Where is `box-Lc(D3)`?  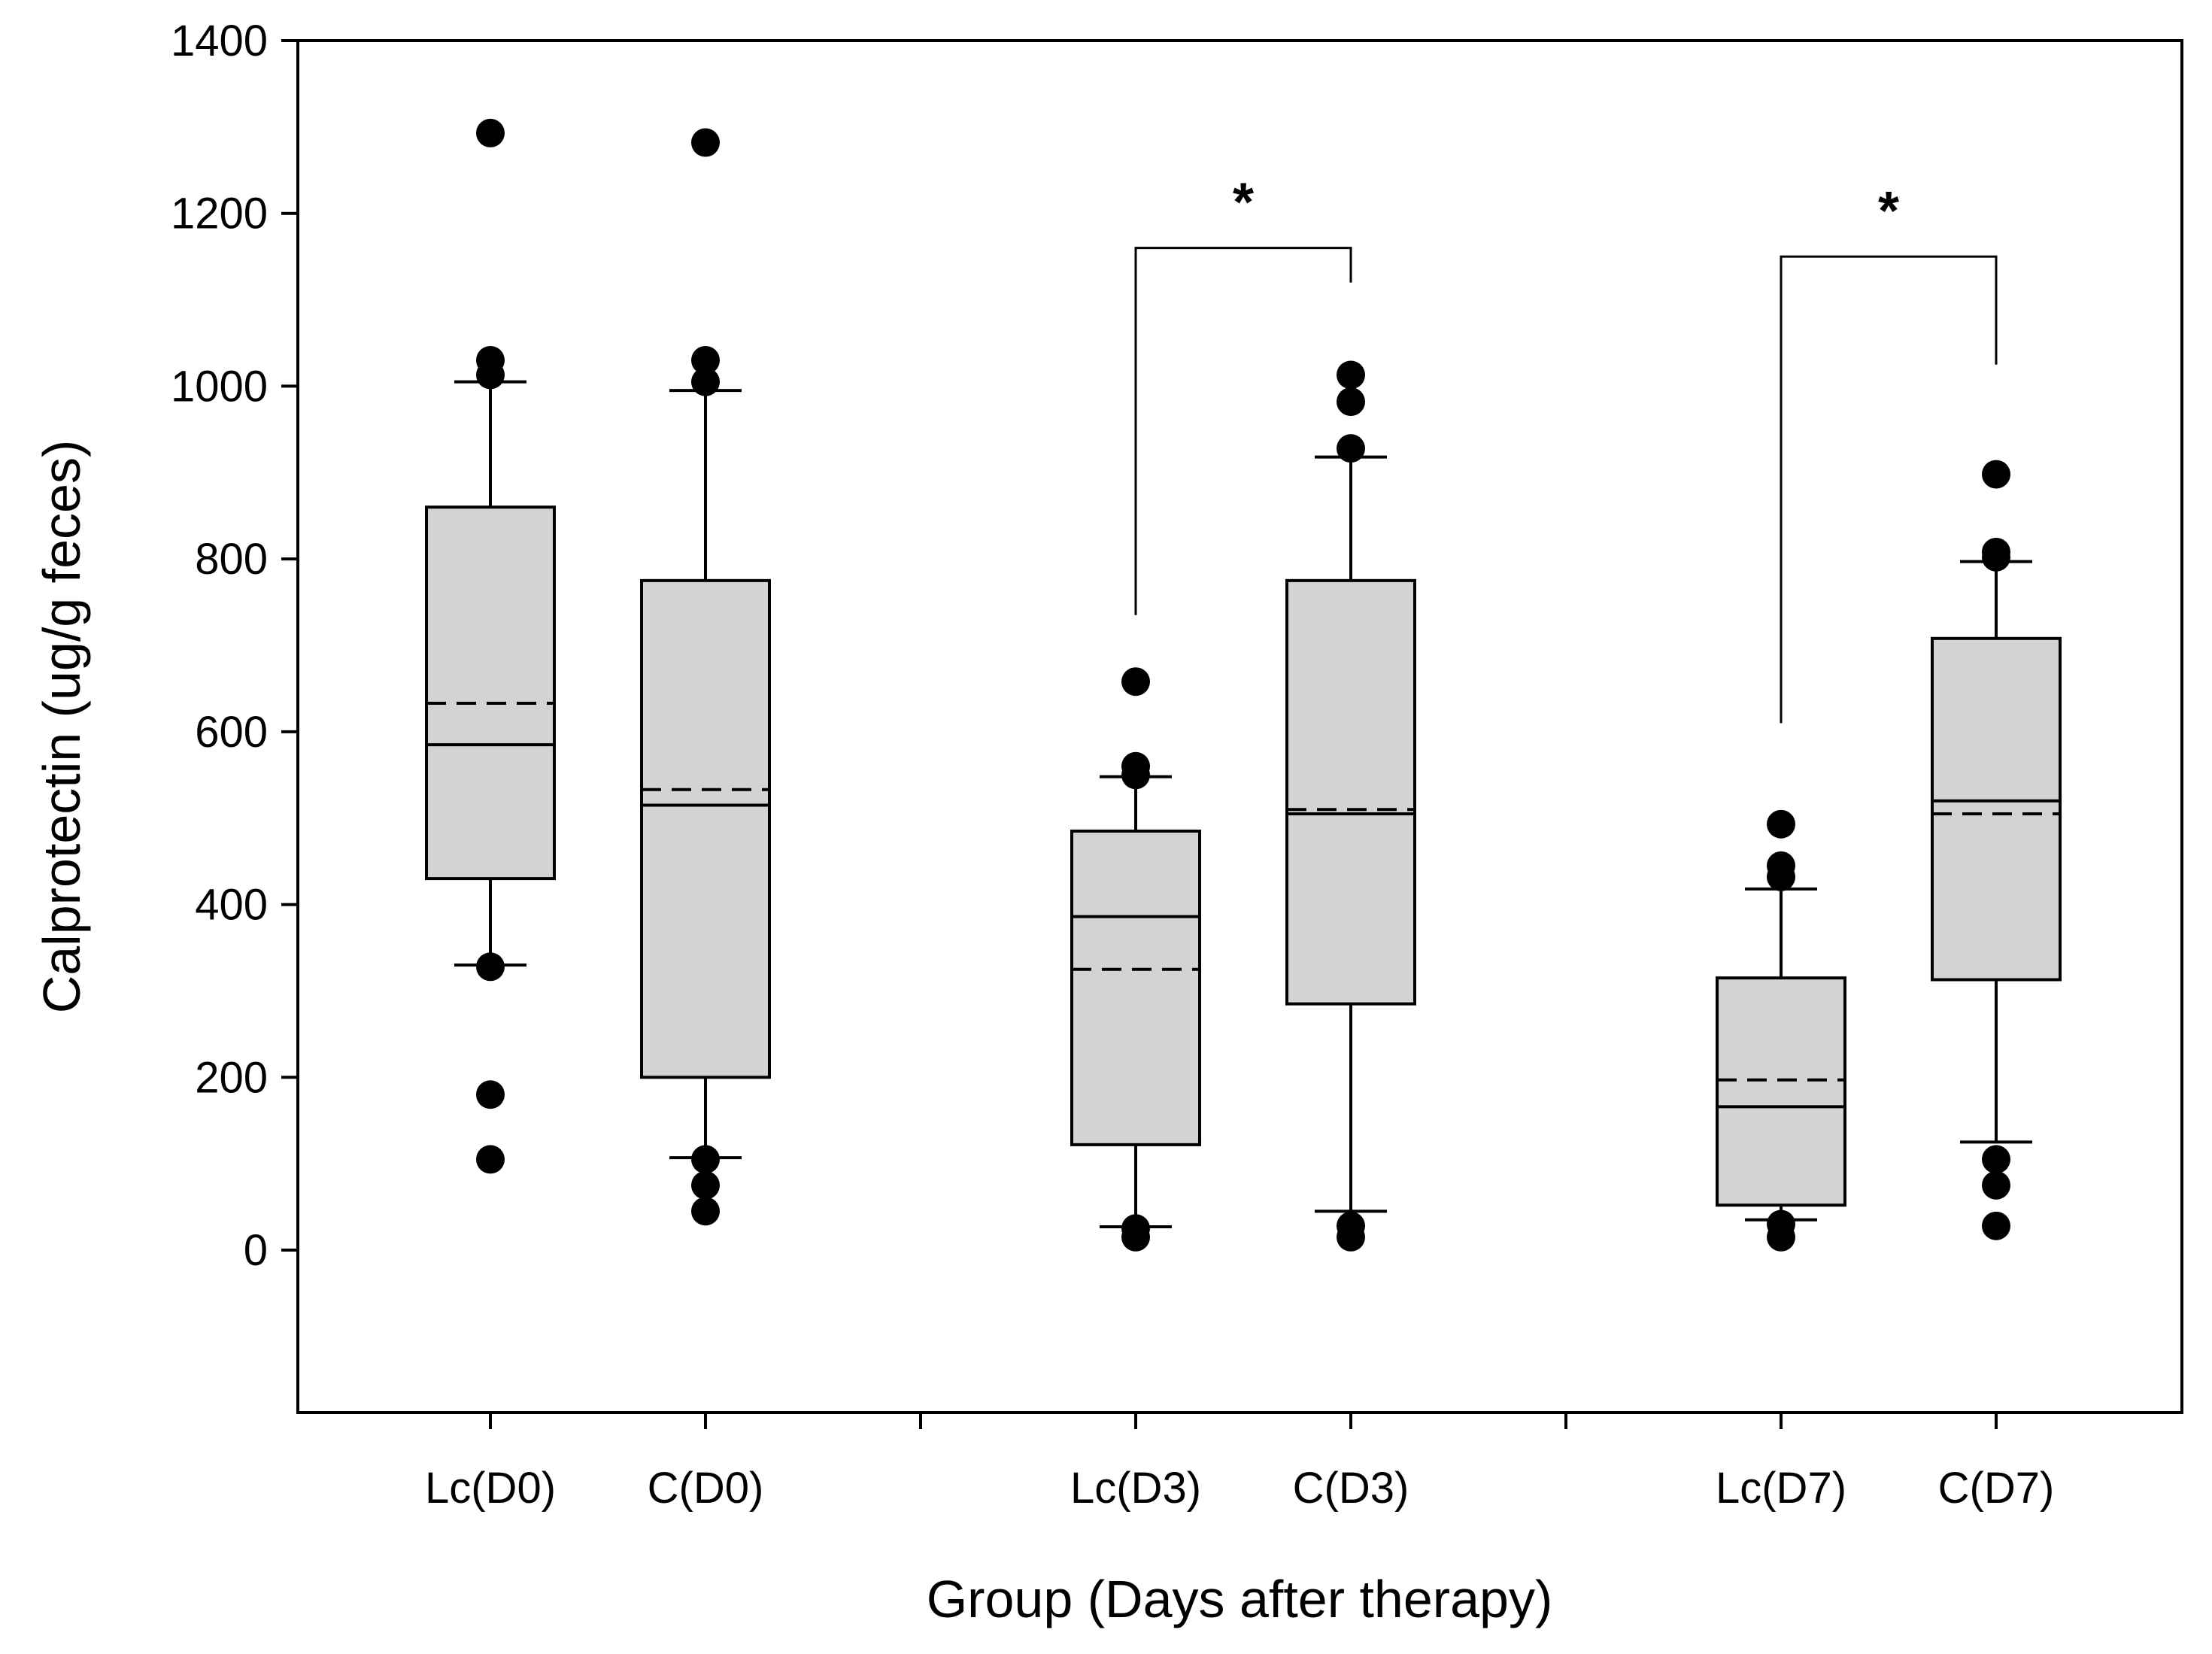
box-Lc(D3) is located at coordinates (1135, 959).